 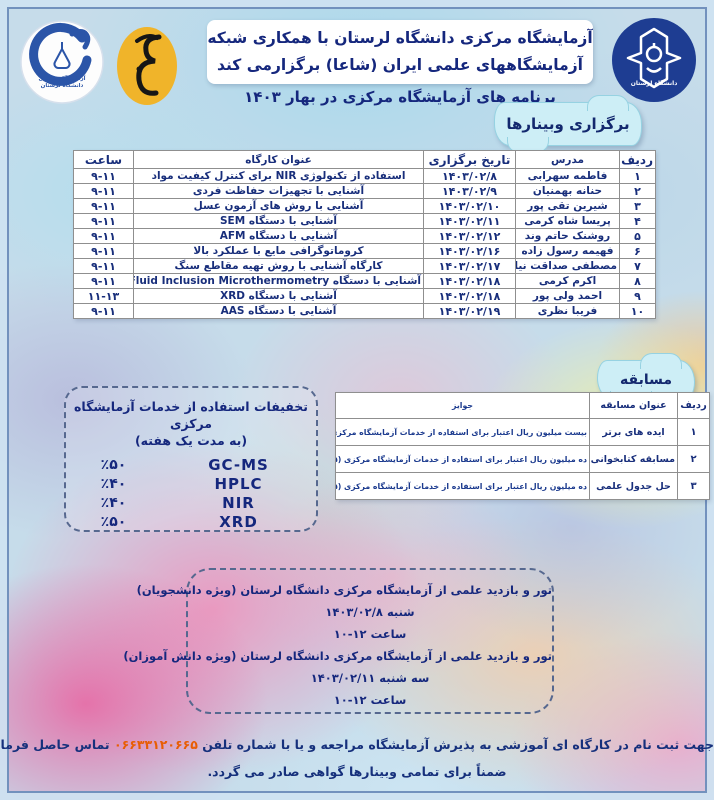 What do you see at coordinates (400, 97) in the screenshot?
I see `header-subtitle: برنامه های آزمایشگاه مرکزی در بهار ۱۴۰۳` at bounding box center [400, 97].